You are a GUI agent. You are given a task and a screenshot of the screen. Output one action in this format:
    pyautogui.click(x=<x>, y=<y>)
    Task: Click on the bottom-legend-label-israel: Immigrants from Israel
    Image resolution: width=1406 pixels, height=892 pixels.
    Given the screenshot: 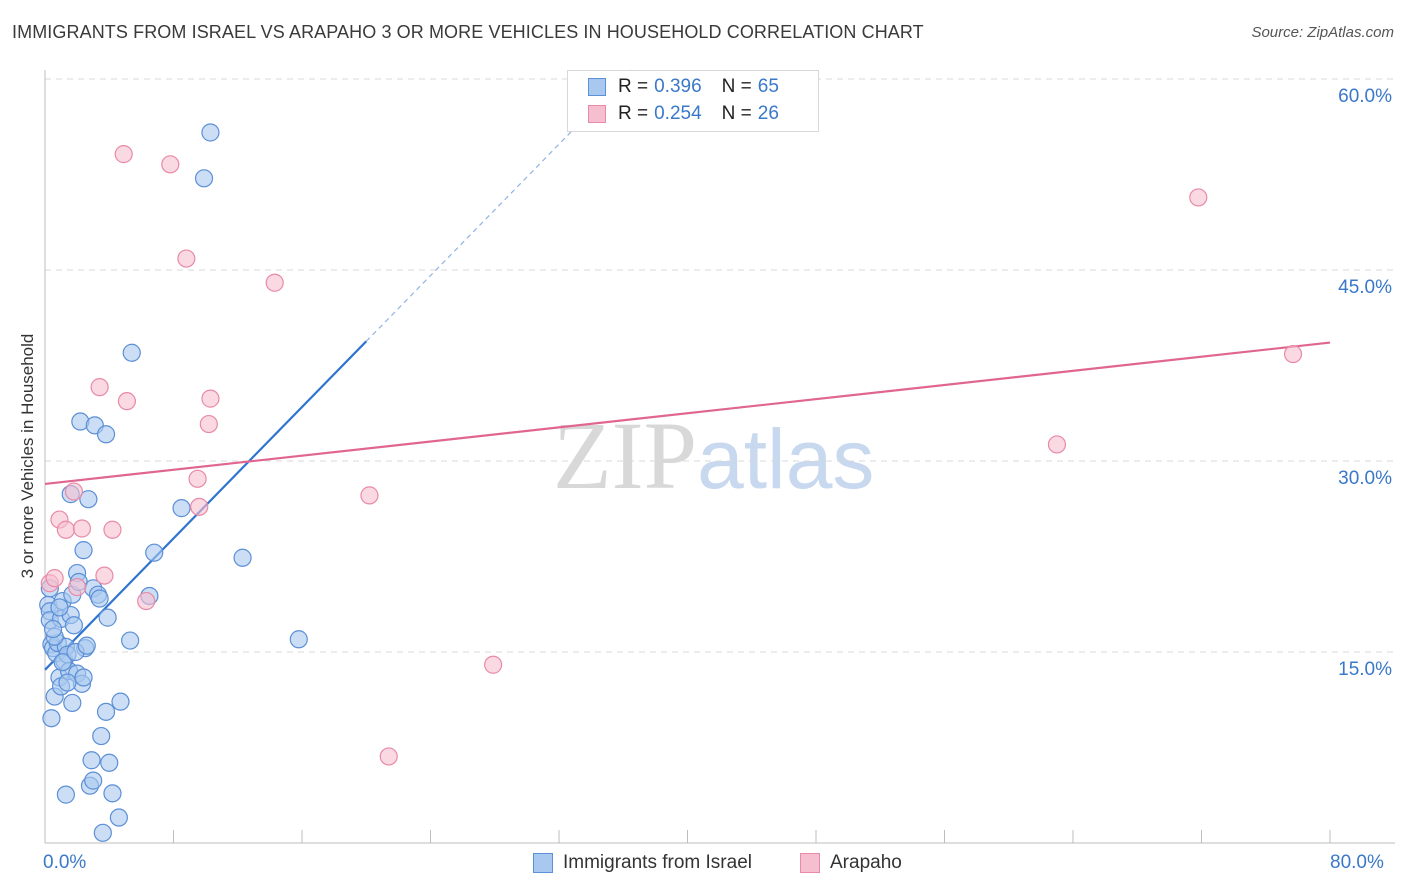 What is the action you would take?
    pyautogui.click(x=657, y=862)
    